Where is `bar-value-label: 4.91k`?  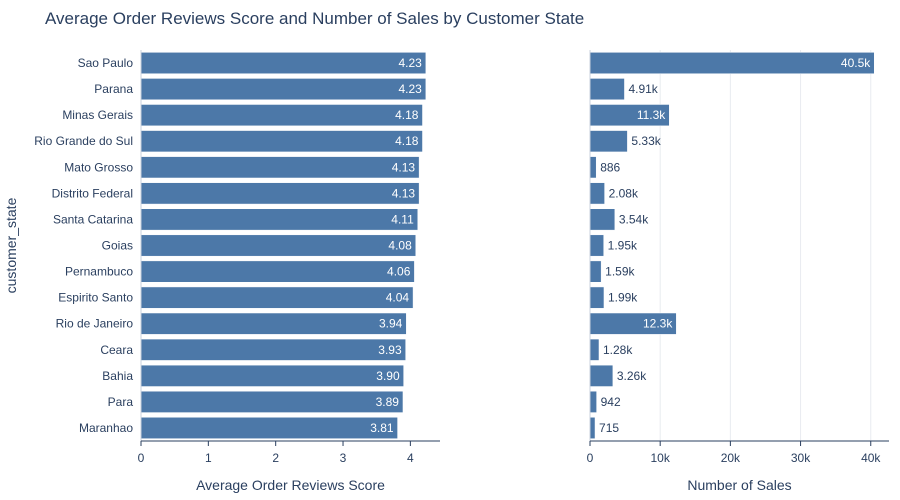 bar-value-label: 4.91k is located at coordinates (643, 89).